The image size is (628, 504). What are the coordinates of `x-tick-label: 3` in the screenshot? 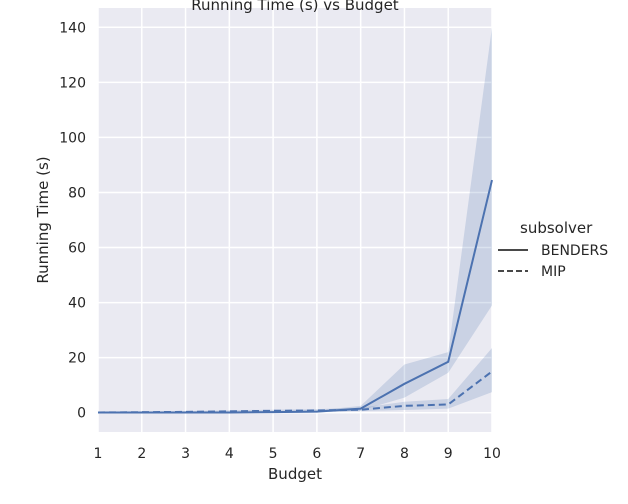 It's located at (185, 454).